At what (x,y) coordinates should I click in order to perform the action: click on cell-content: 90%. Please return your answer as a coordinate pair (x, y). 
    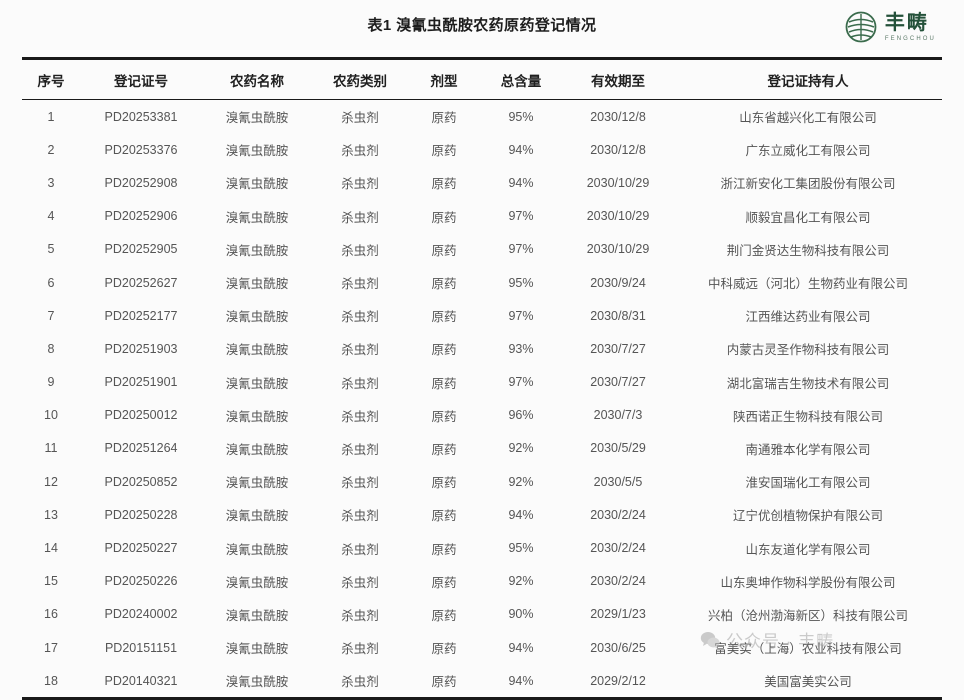
    Looking at the image, I should click on (521, 614).